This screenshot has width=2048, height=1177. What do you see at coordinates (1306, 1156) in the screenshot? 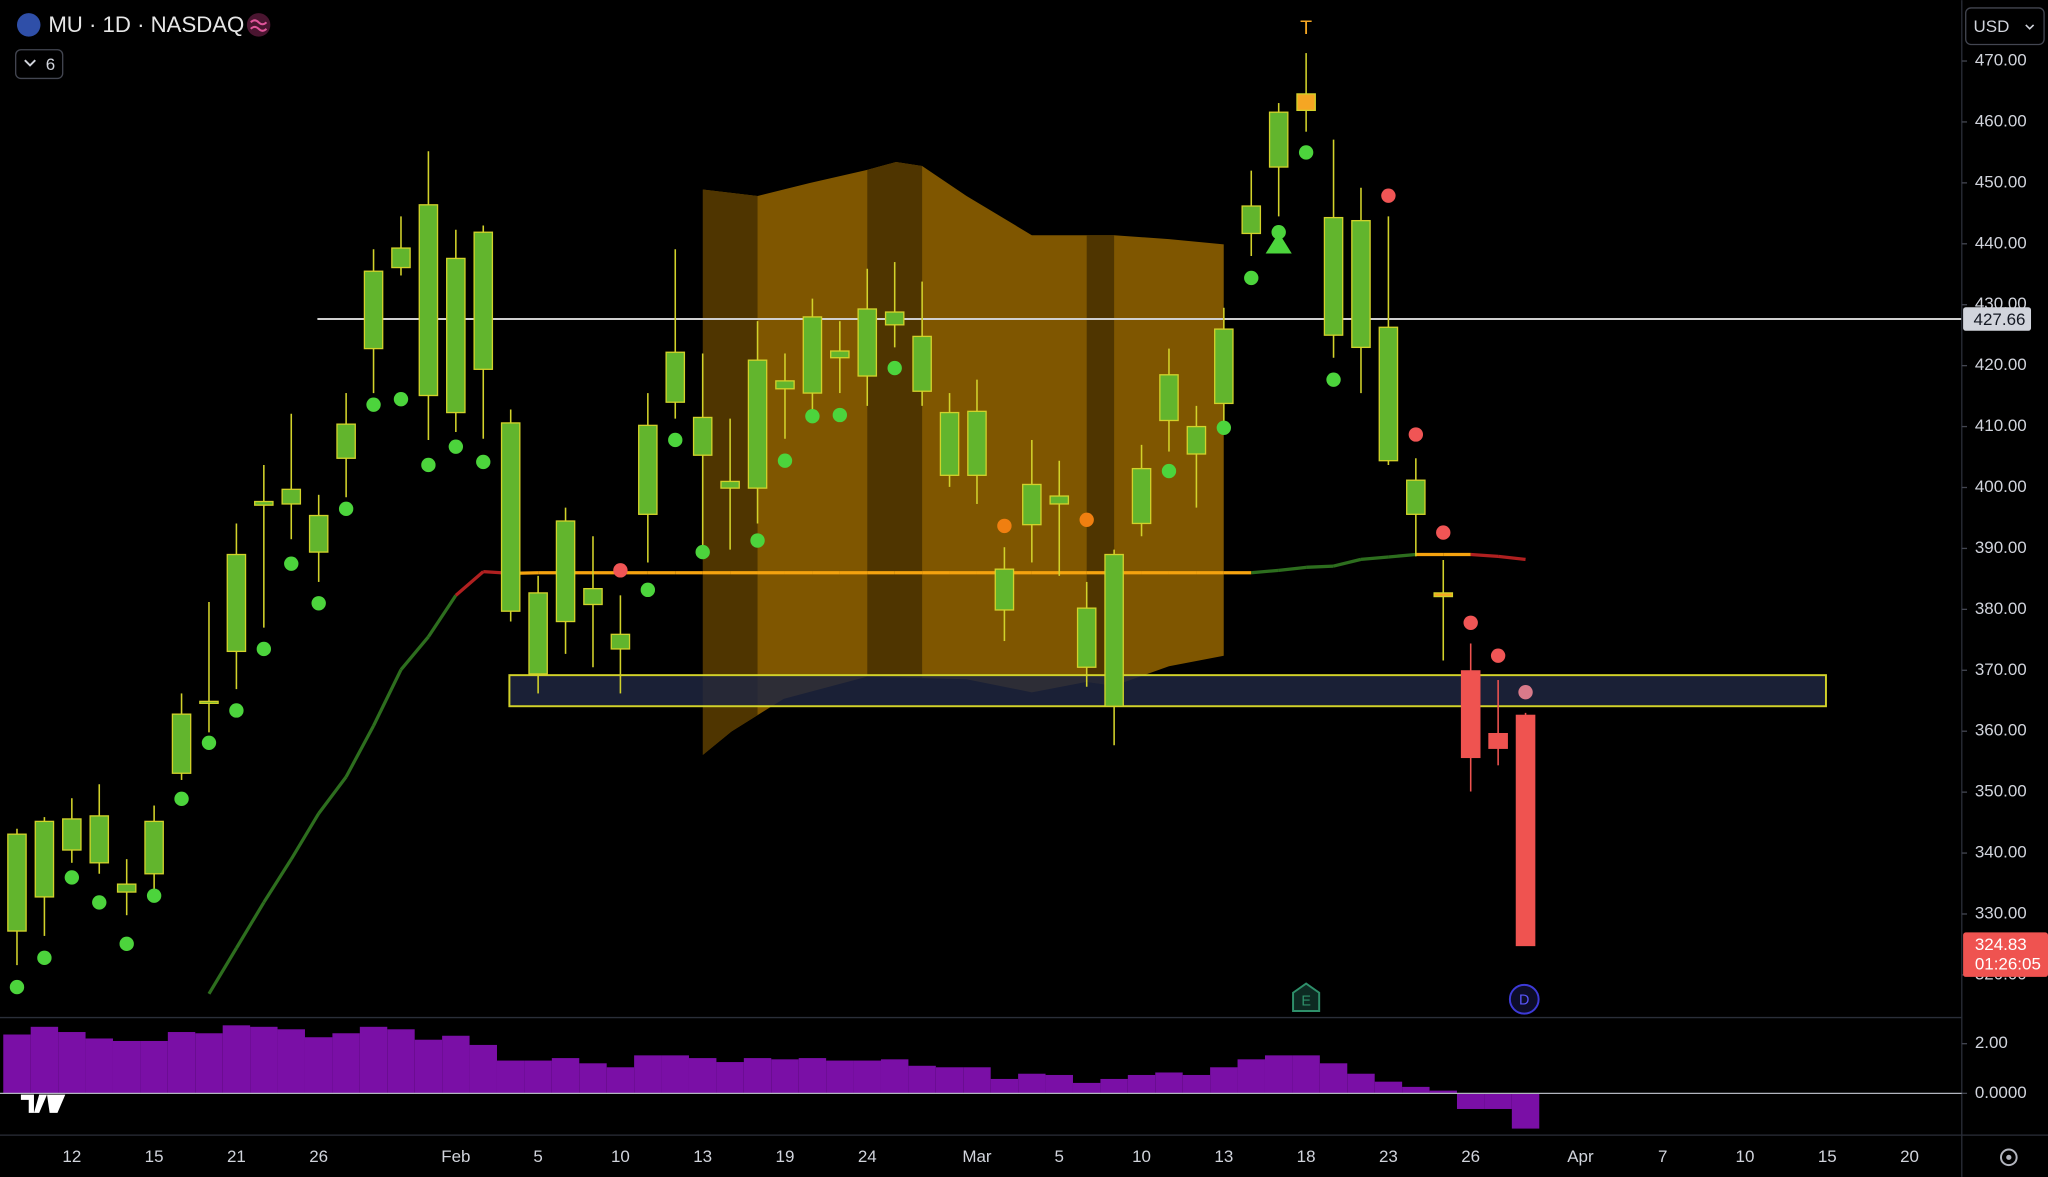
I see `x-tick-label: 18` at bounding box center [1306, 1156].